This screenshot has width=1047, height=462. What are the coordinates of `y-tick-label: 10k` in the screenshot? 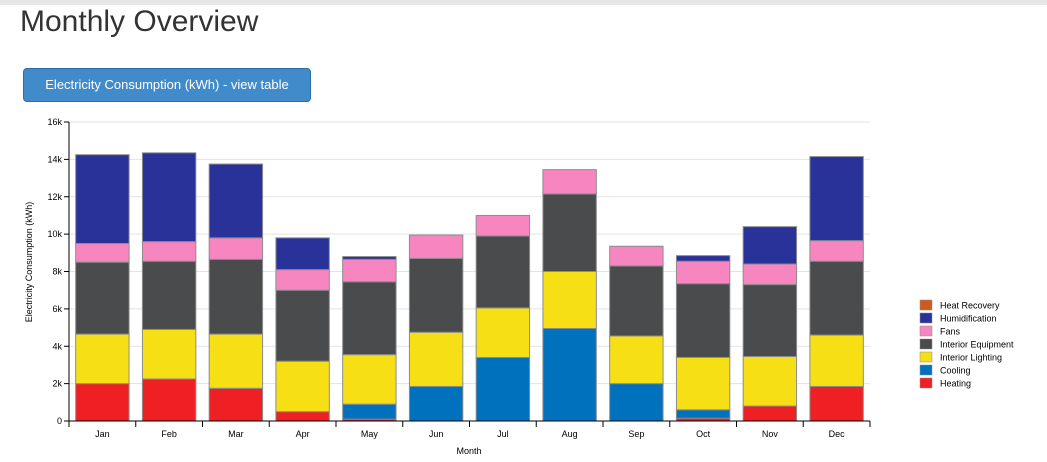 It's located at (54, 234).